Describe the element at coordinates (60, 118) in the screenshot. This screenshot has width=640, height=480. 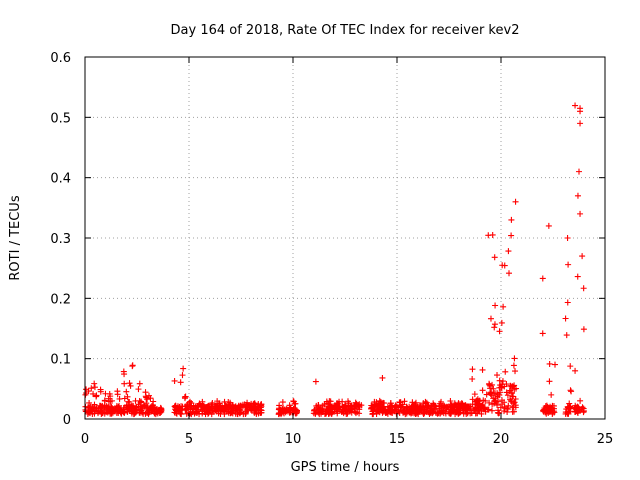
I see `y-tick-label: 0.5` at that location.